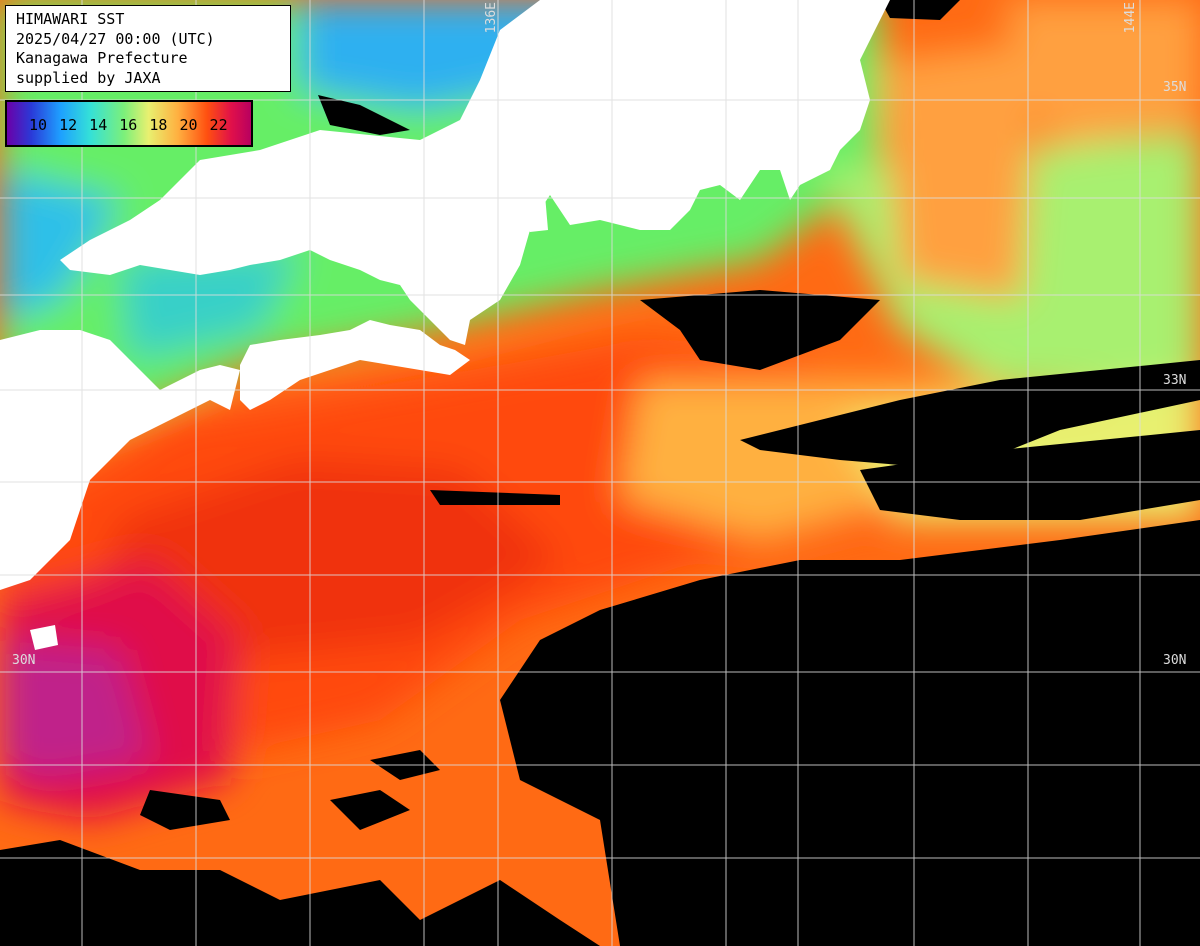  Describe the element at coordinates (1175, 660) in the screenshot. I see `lat-label-30n-right: 30N` at that location.